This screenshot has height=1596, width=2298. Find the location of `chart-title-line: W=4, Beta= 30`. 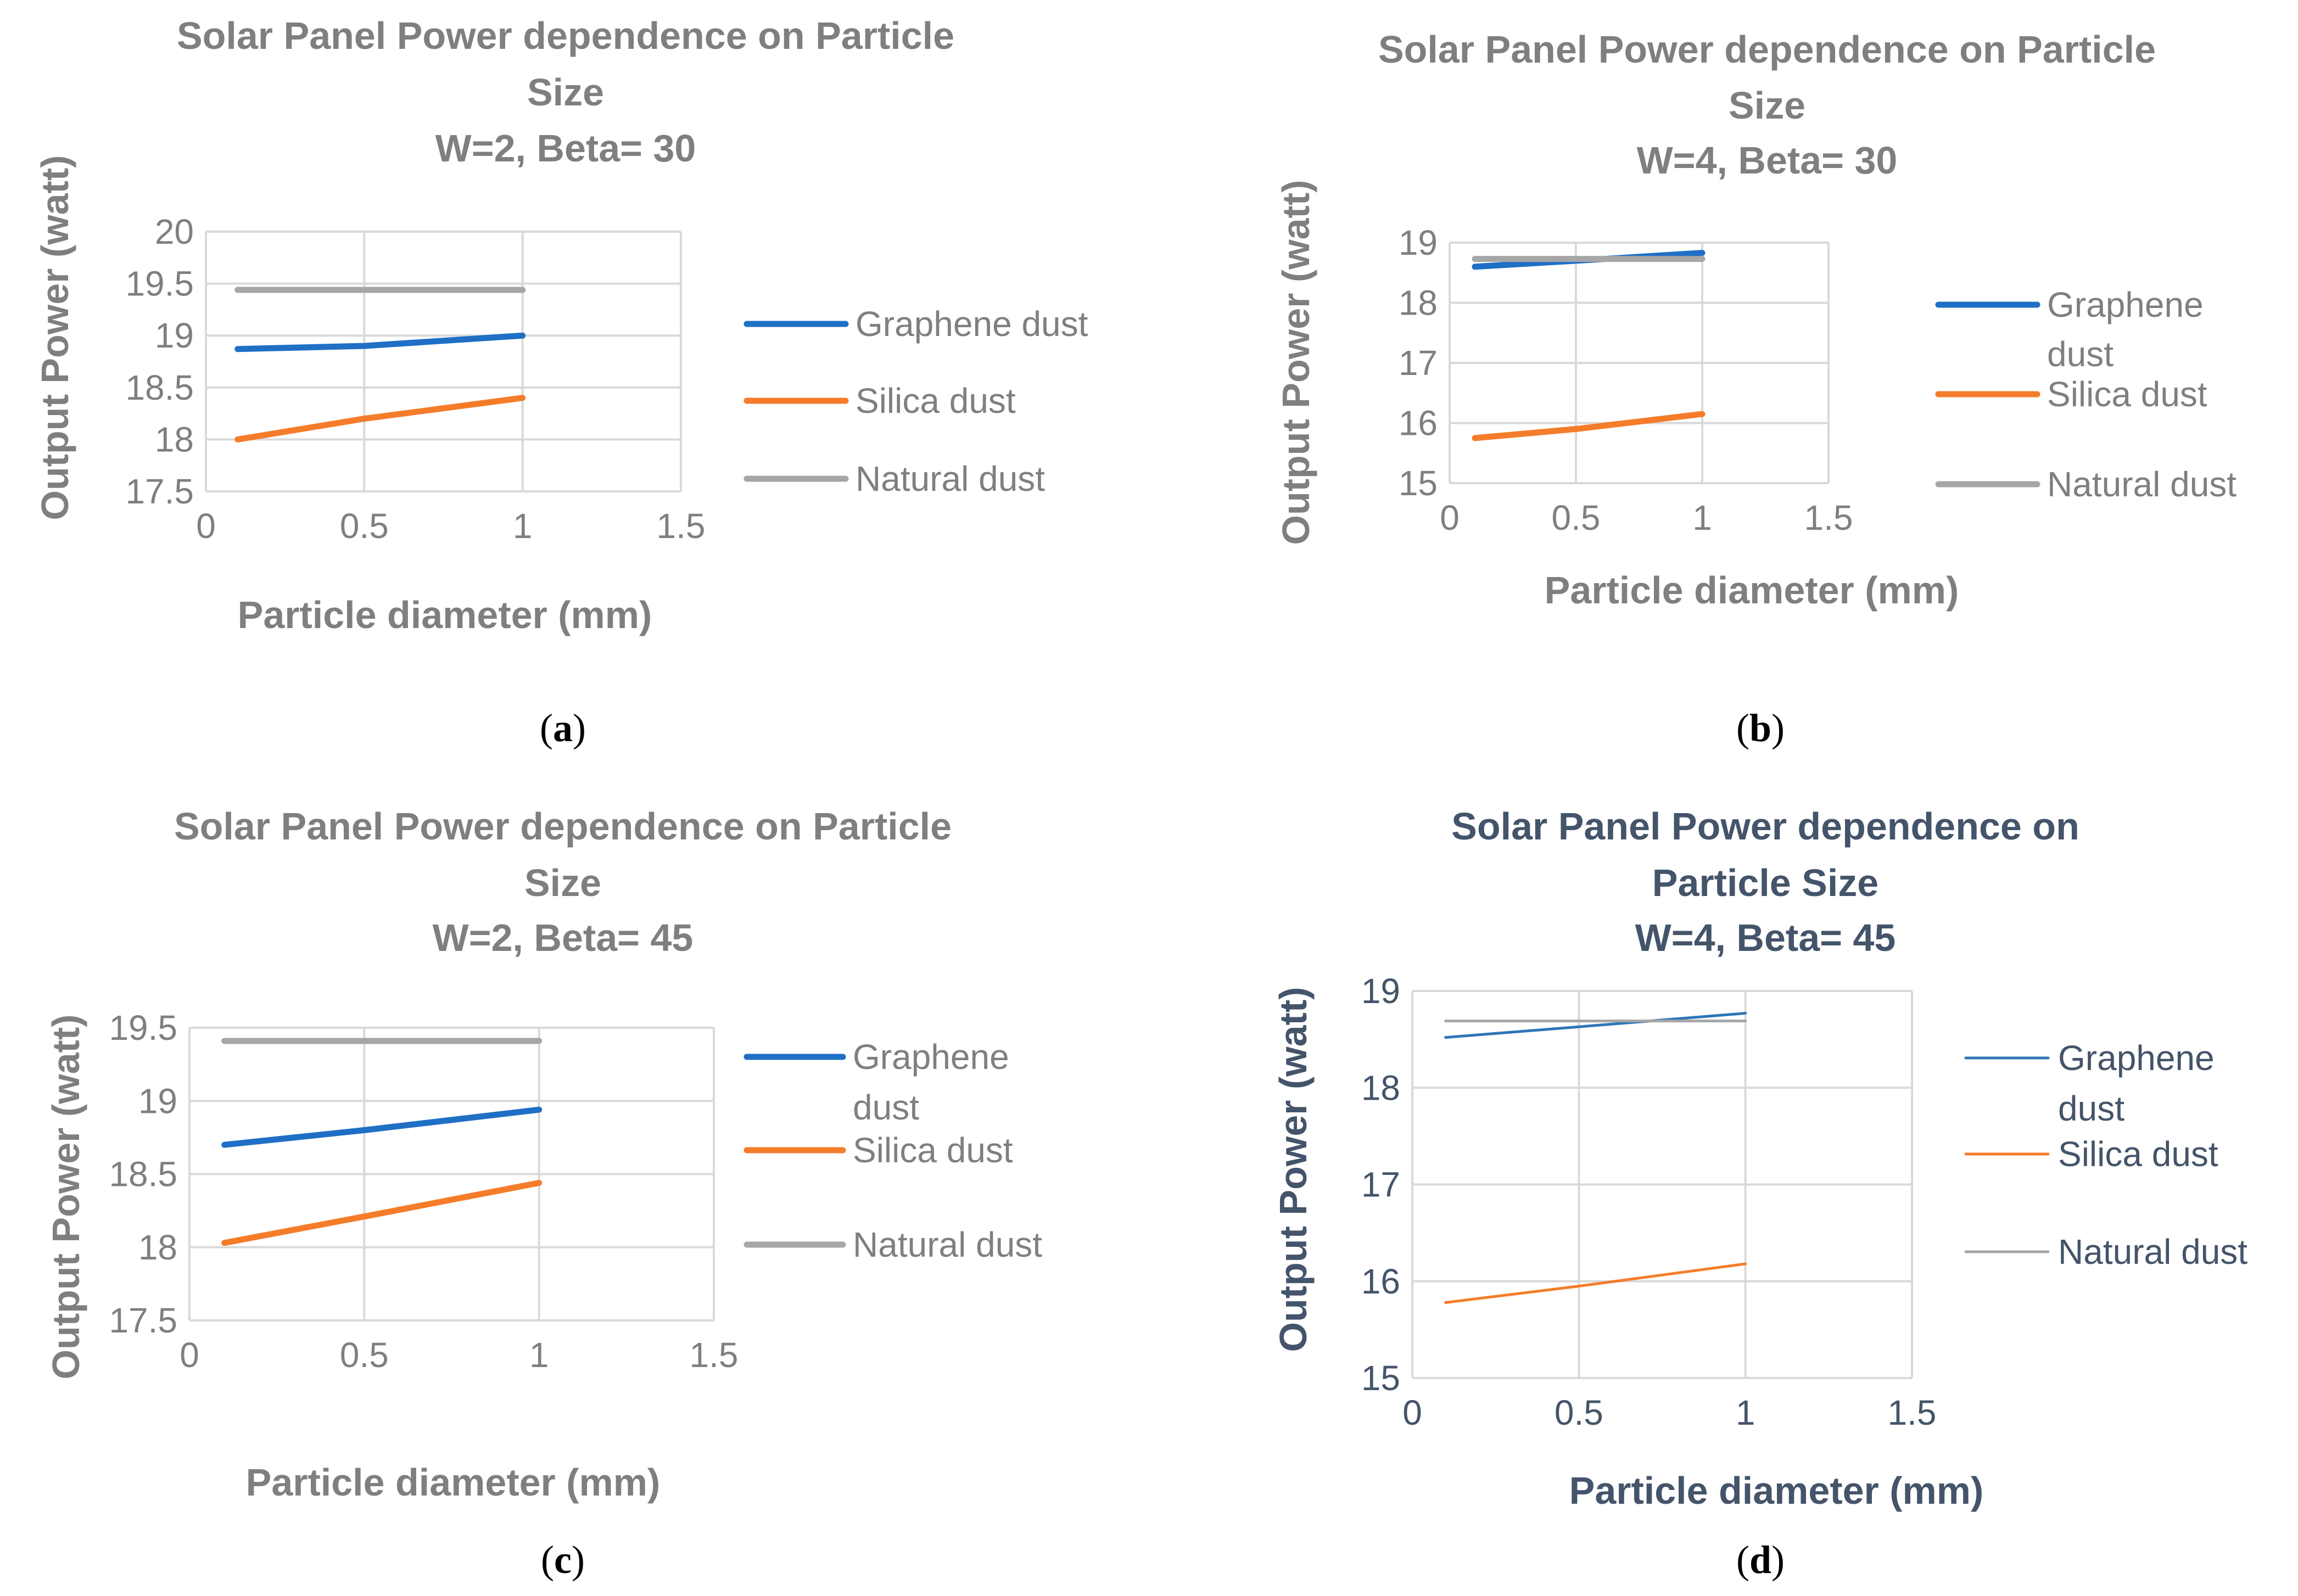

chart-title-line: W=4, Beta= 30 is located at coordinates (1767, 161).